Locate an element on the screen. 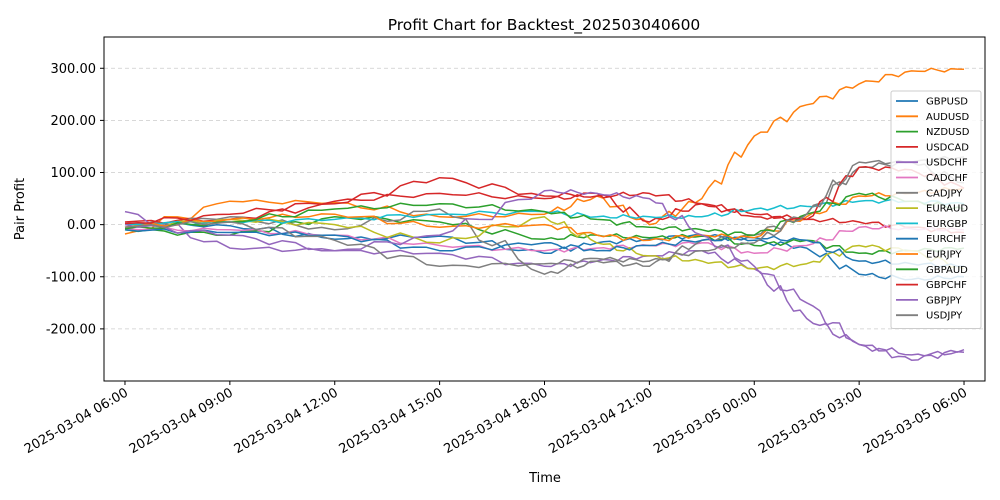 The width and height of the screenshot is (1000, 500). legend-label: CADJPY is located at coordinates (944, 193).